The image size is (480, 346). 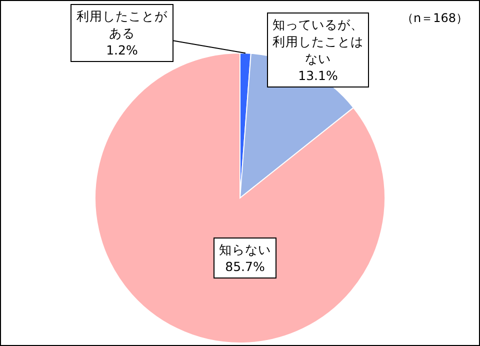 I want to click on data-label: 1.2%, so click(x=122, y=50).